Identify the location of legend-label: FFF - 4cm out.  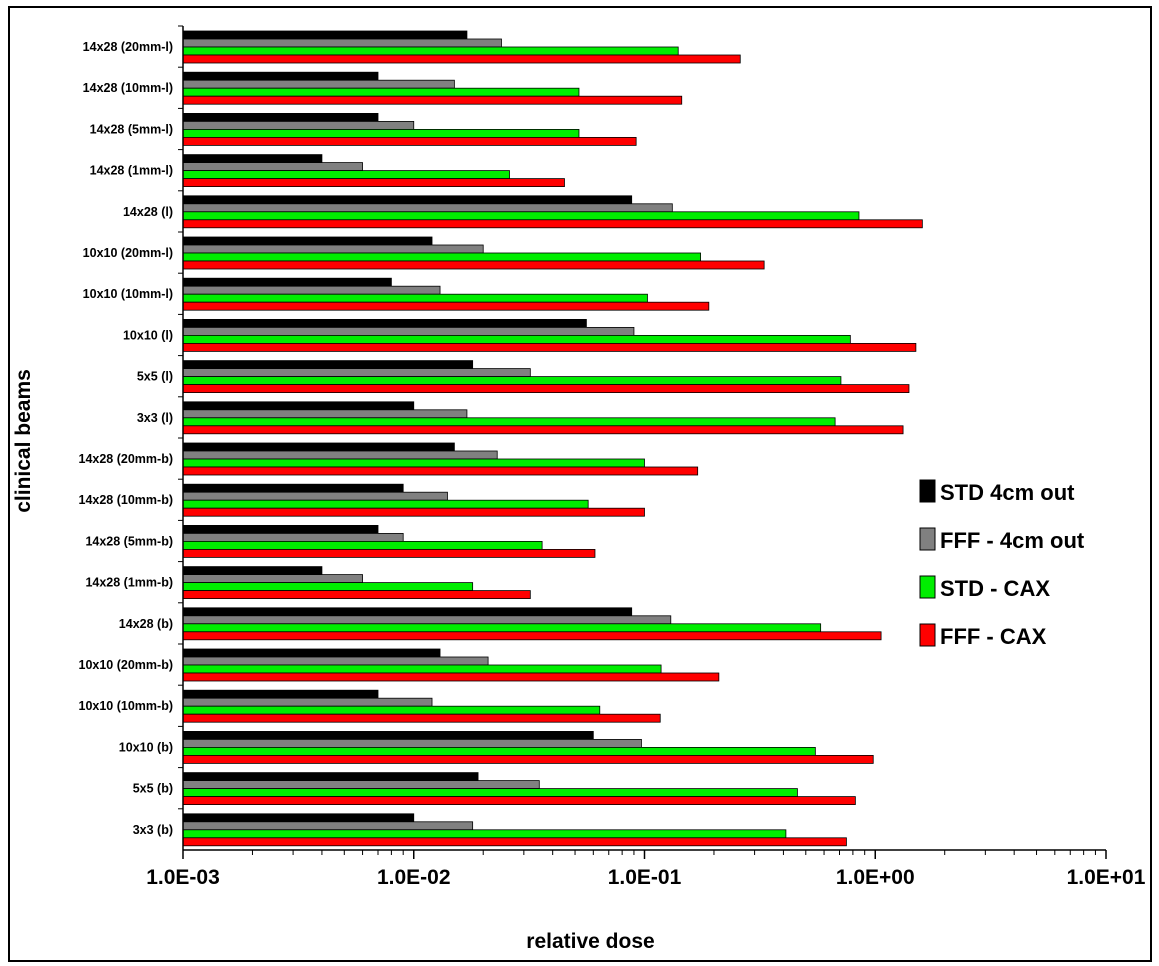
(1012, 540).